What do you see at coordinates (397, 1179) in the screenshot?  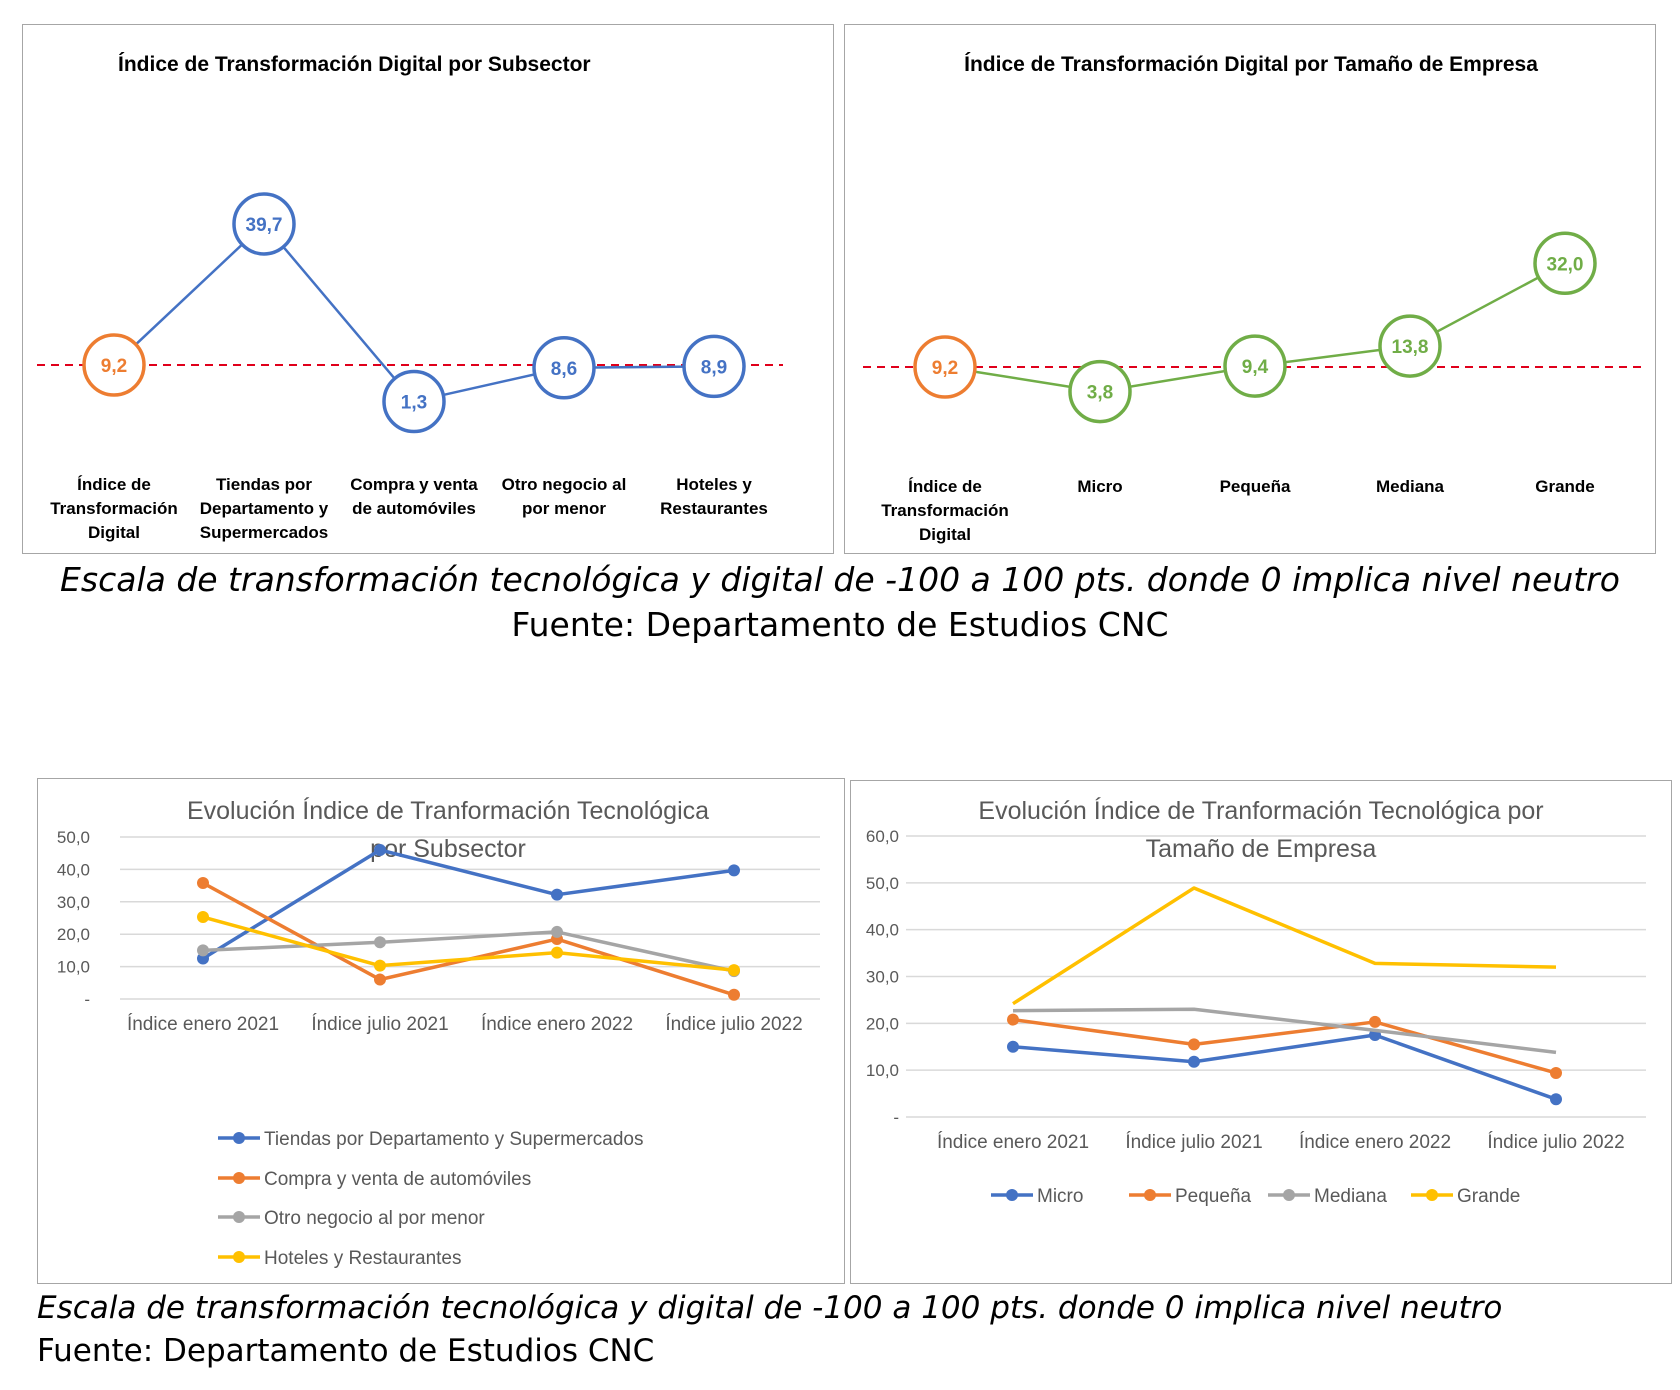 I see `legend-label: Compra y venta de automóviles` at bounding box center [397, 1179].